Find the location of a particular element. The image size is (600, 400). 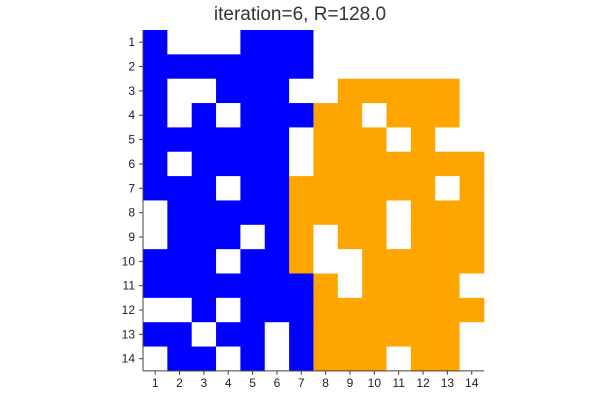

y-tick-label: 4 is located at coordinates (131, 115).